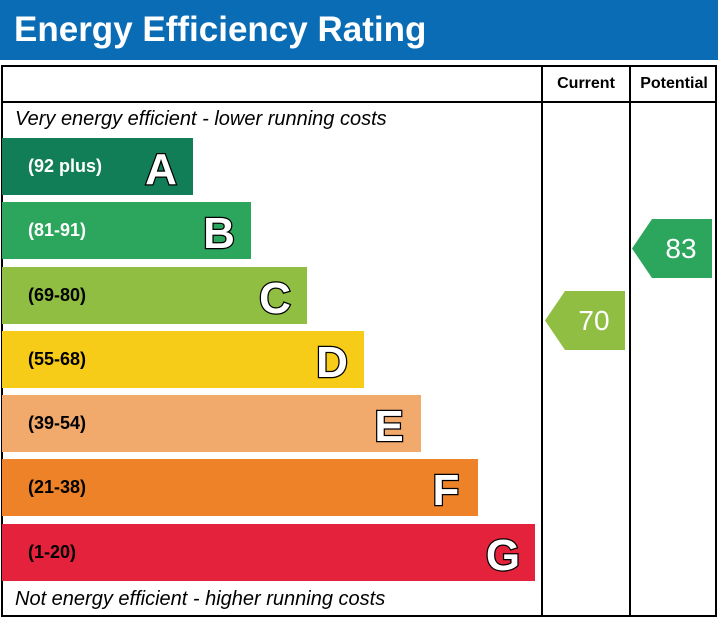 The height and width of the screenshot is (619, 718). What do you see at coordinates (126, 230) in the screenshot?
I see `band-b: (81-91) B` at bounding box center [126, 230].